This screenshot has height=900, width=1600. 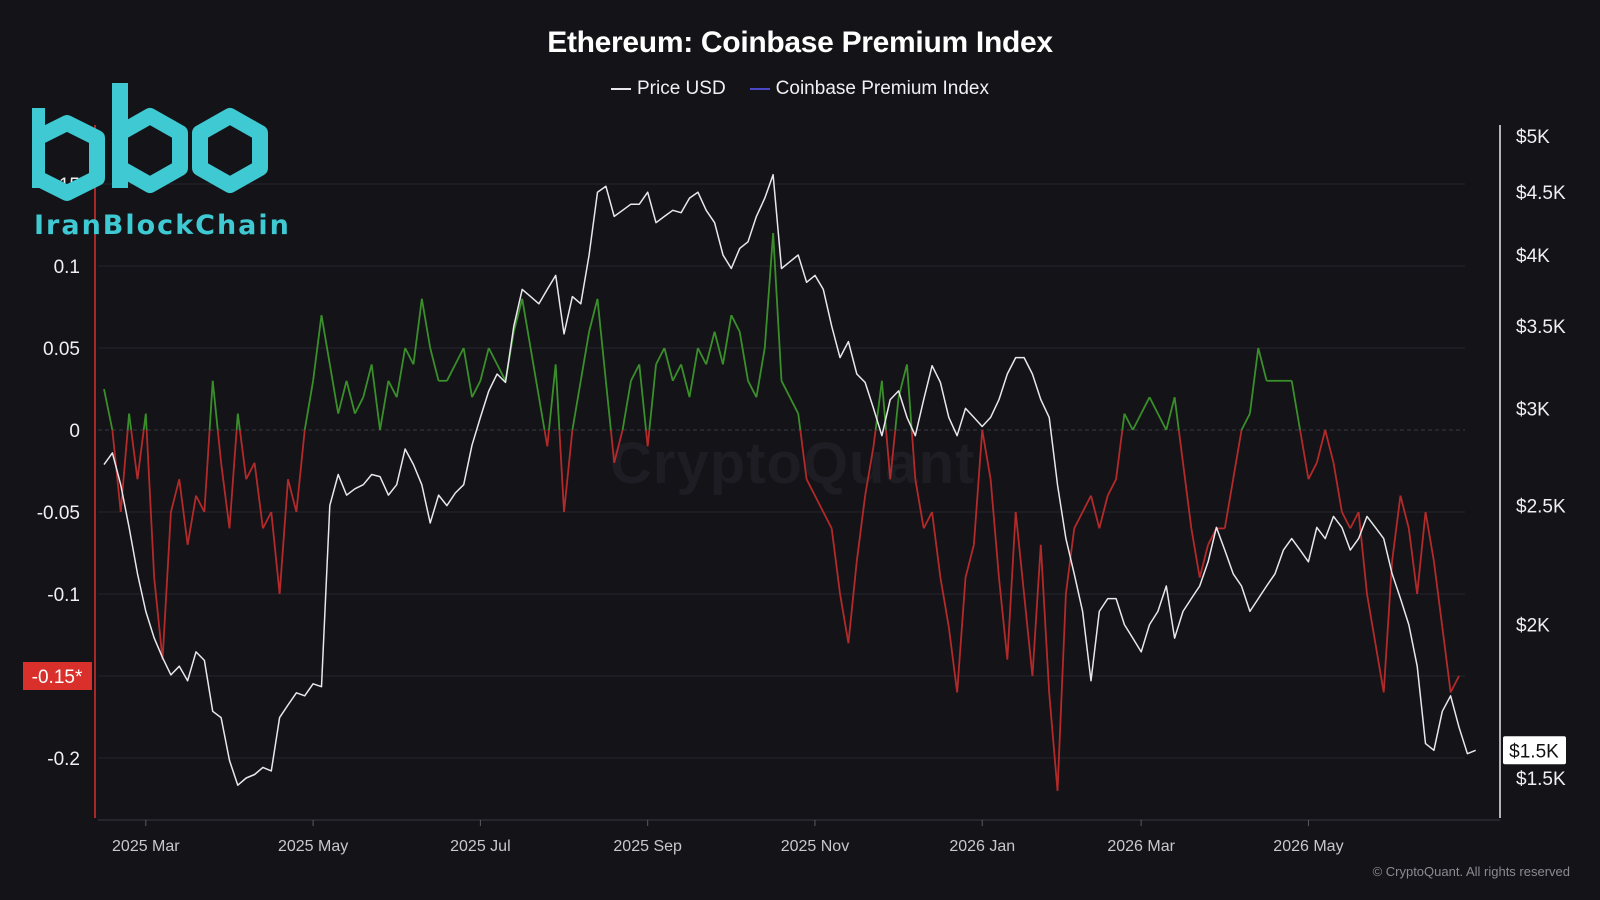 What do you see at coordinates (63, 759) in the screenshot?
I see `left-tick-label: -0.2` at bounding box center [63, 759].